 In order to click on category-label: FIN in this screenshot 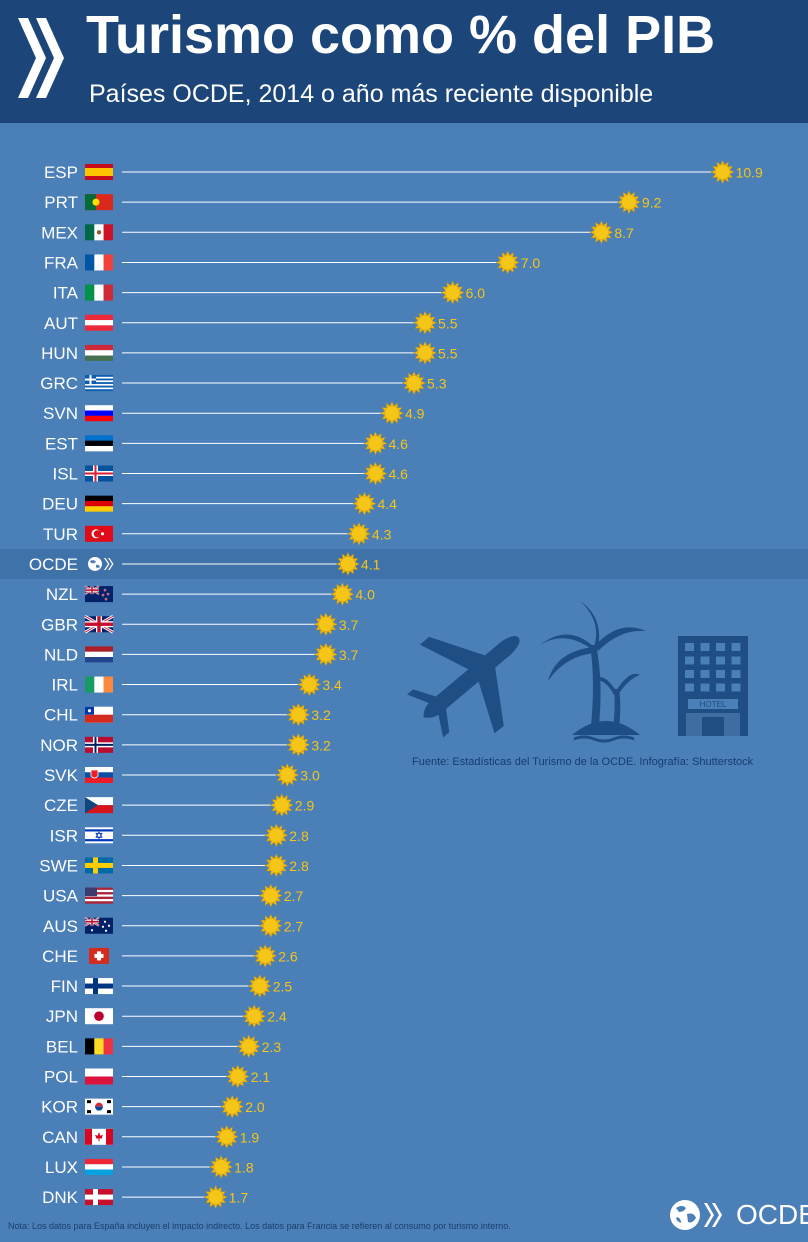, I will do `click(64, 986)`.